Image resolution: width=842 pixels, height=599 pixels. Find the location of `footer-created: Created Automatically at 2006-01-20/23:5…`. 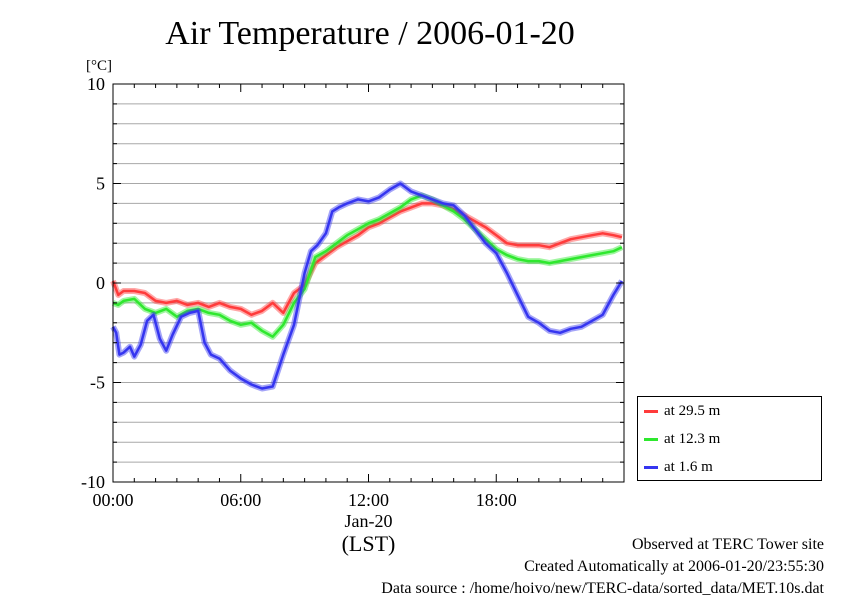

footer-created: Created Automatically at 2006-01-20/23:5… is located at coordinates (674, 566).